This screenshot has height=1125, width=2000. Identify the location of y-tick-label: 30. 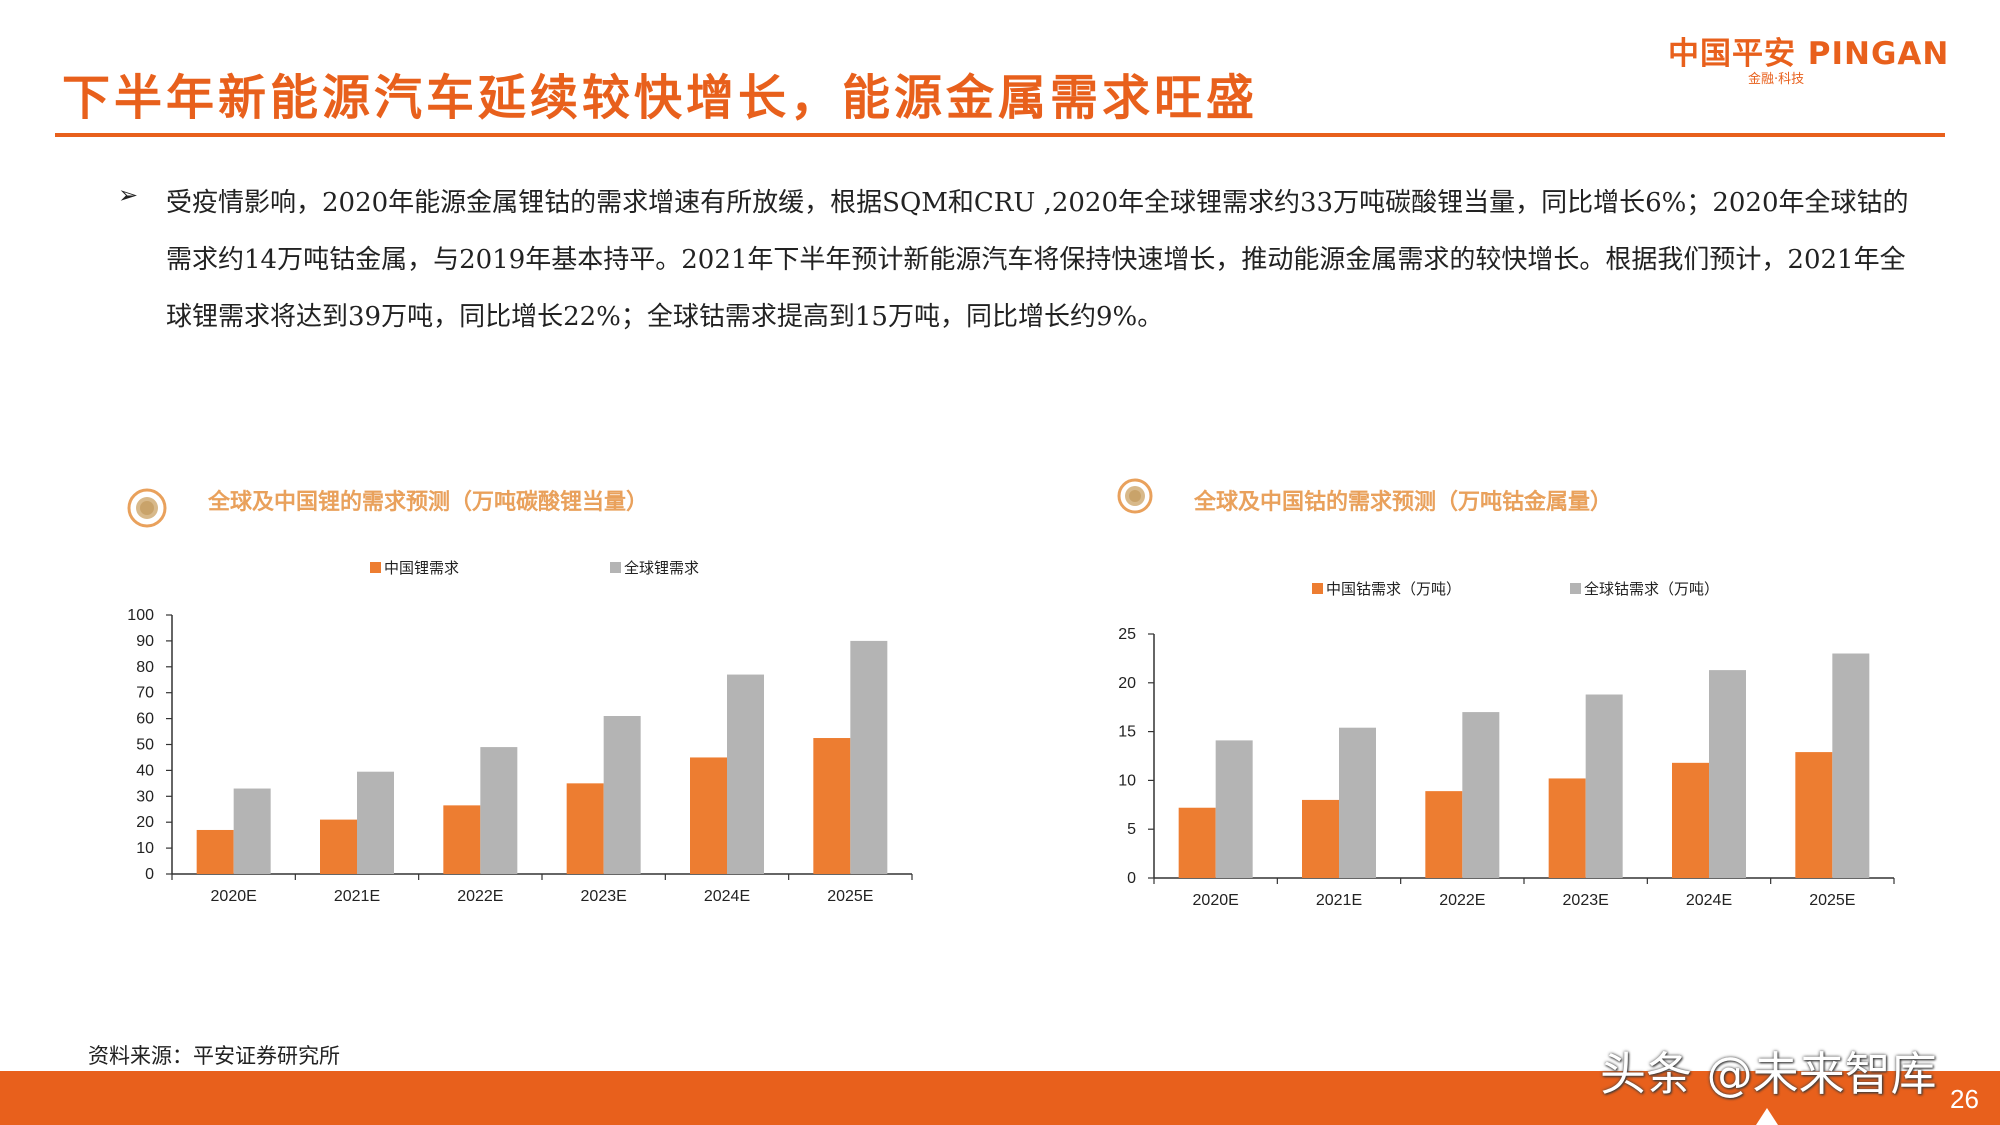
(145, 796).